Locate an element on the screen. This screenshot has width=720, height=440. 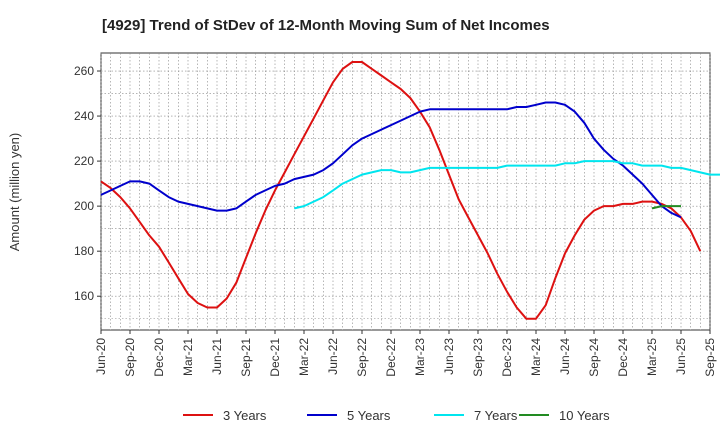
x-tick-label: Dec-20 is located at coordinates (159, 357).